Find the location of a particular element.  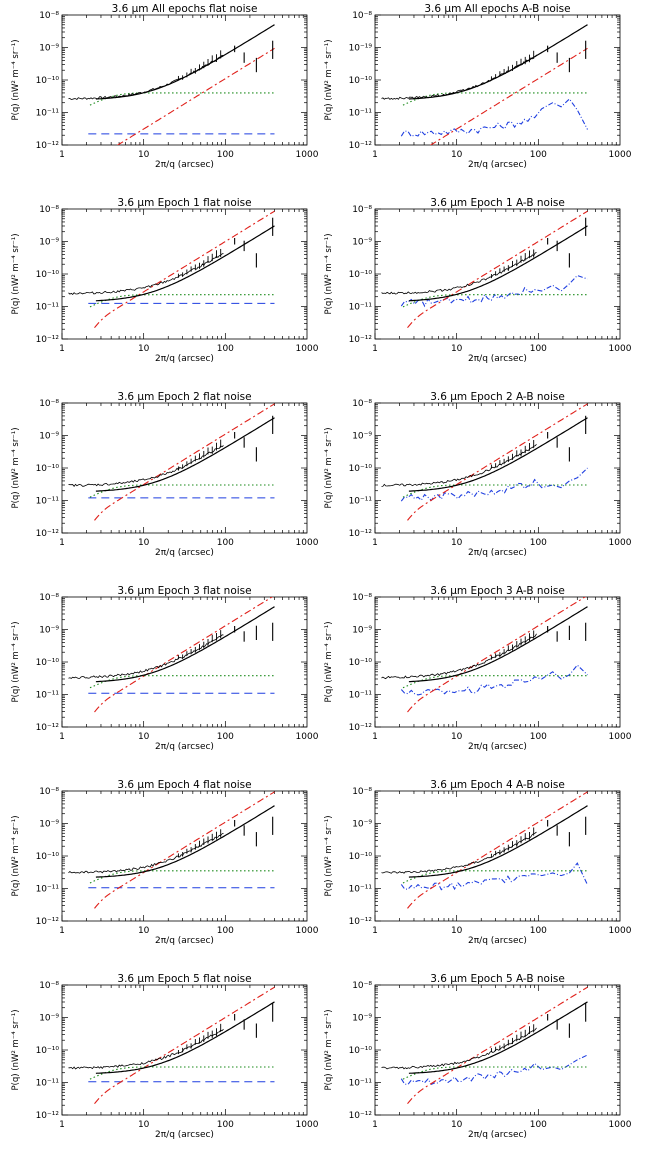

y-tick-label: 10⁻¹⁹ is located at coordinates (361, 49).